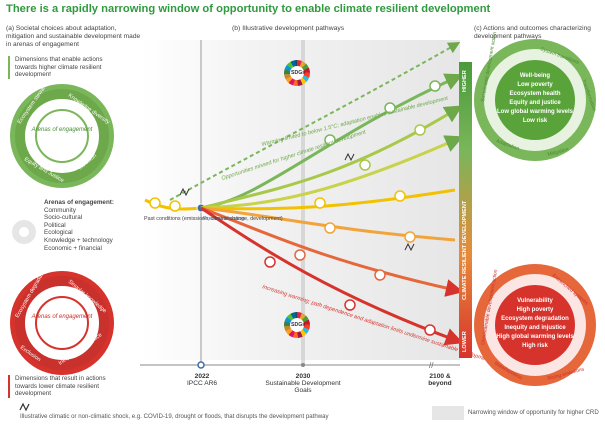 This screenshot has width=605, height=429. I want to click on x-label-2100: 2100 & beyond, so click(440, 380).